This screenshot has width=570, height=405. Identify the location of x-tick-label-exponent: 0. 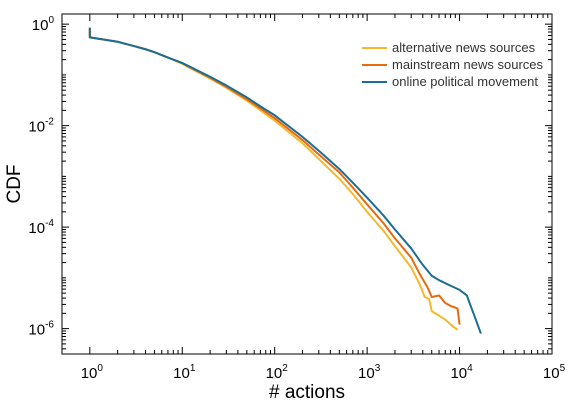
(100, 368).